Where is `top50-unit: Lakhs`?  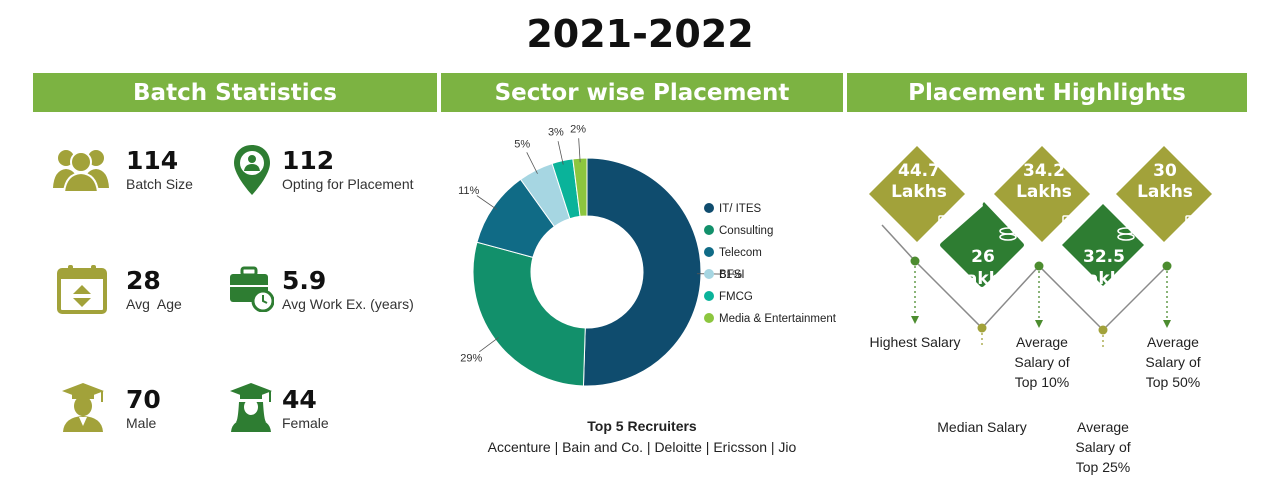 top50-unit: Lakhs is located at coordinates (1165, 192).